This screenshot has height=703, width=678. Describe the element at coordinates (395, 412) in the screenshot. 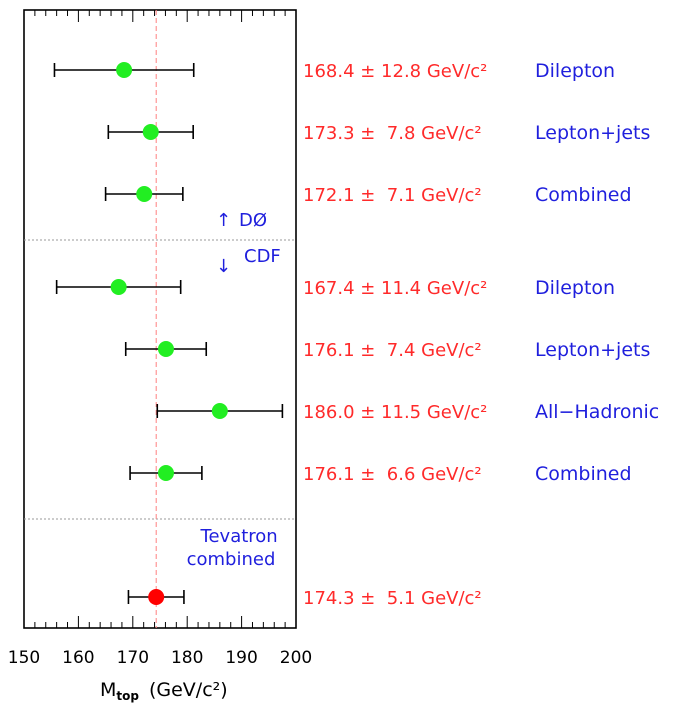

I see `value-label: 186.0 ± 11.5 GeV/c²` at that location.